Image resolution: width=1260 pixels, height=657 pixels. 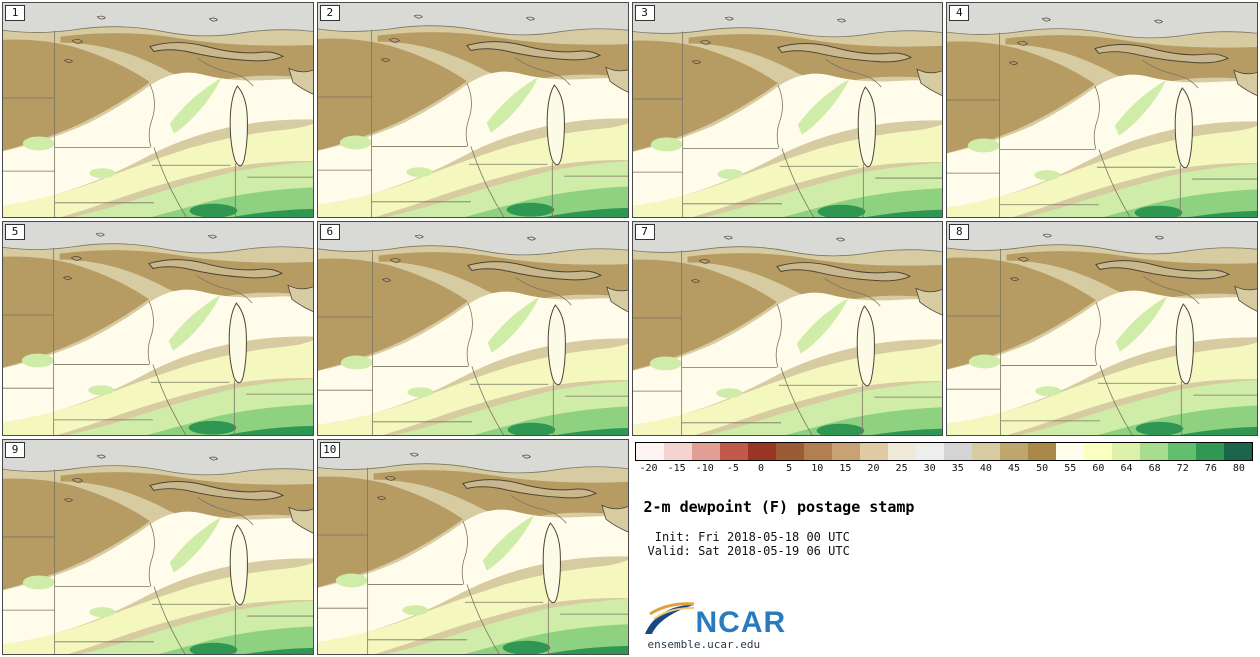 I want to click on chart-title: 2-m dewpoint (F) postage stamp, so click(x=779, y=507).